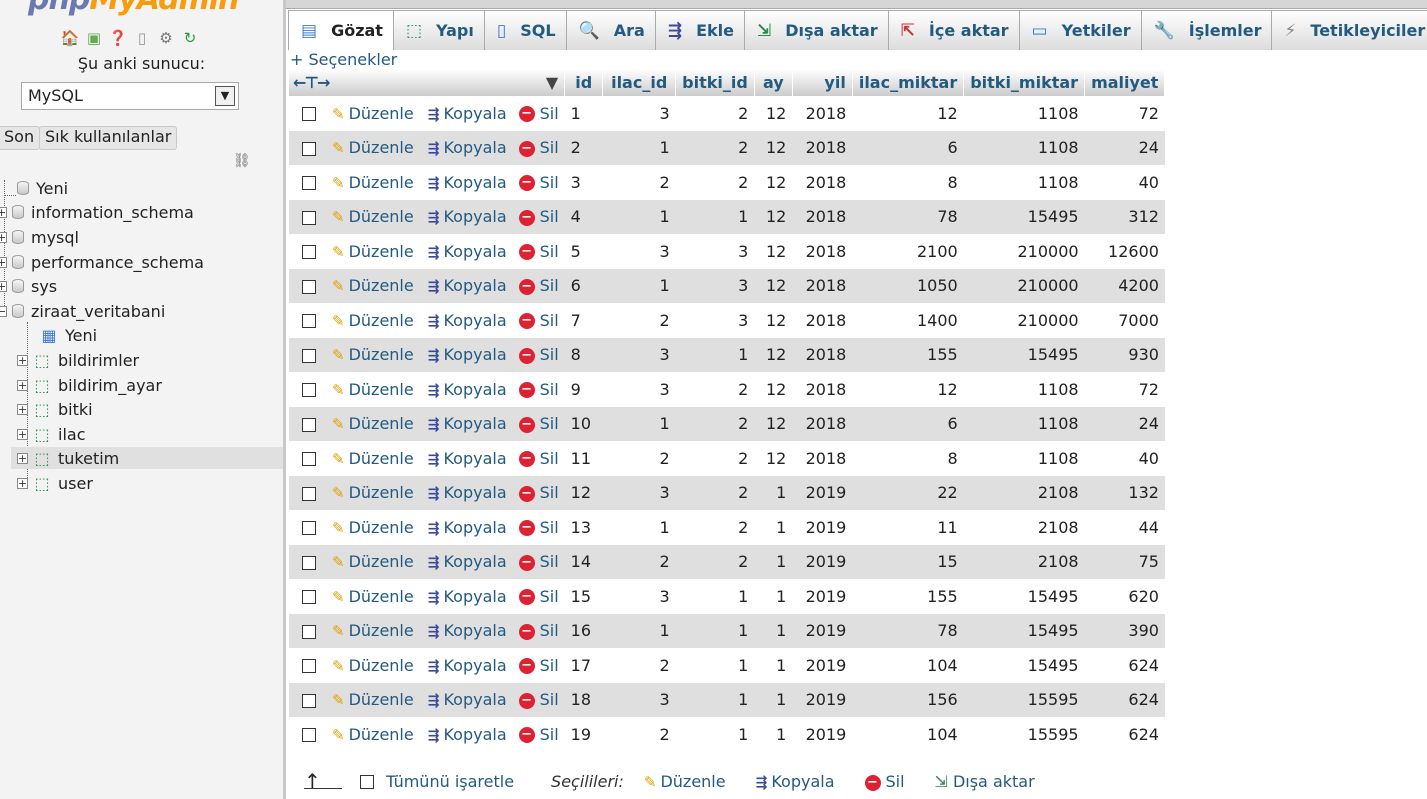 This screenshot has width=1427, height=799. Describe the element at coordinates (78, 360) in the screenshot. I see `tree-table-bildirimler: + ⬚ bildirimler` at that location.